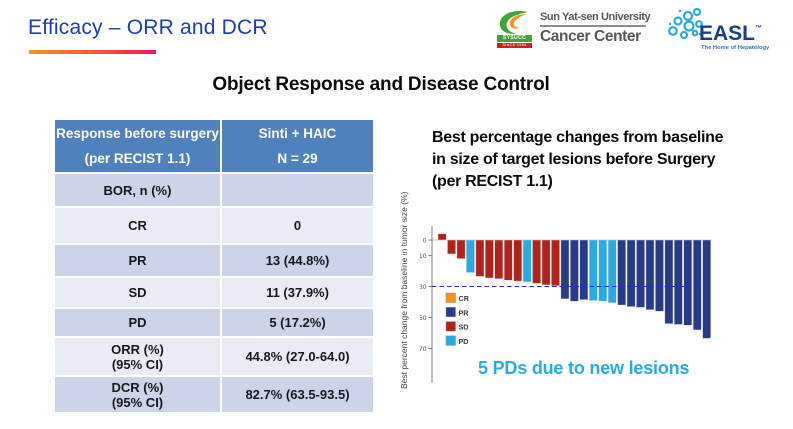 This screenshot has height=429, width=793. Describe the element at coordinates (137, 292) in the screenshot. I see `row-label: SD` at that location.